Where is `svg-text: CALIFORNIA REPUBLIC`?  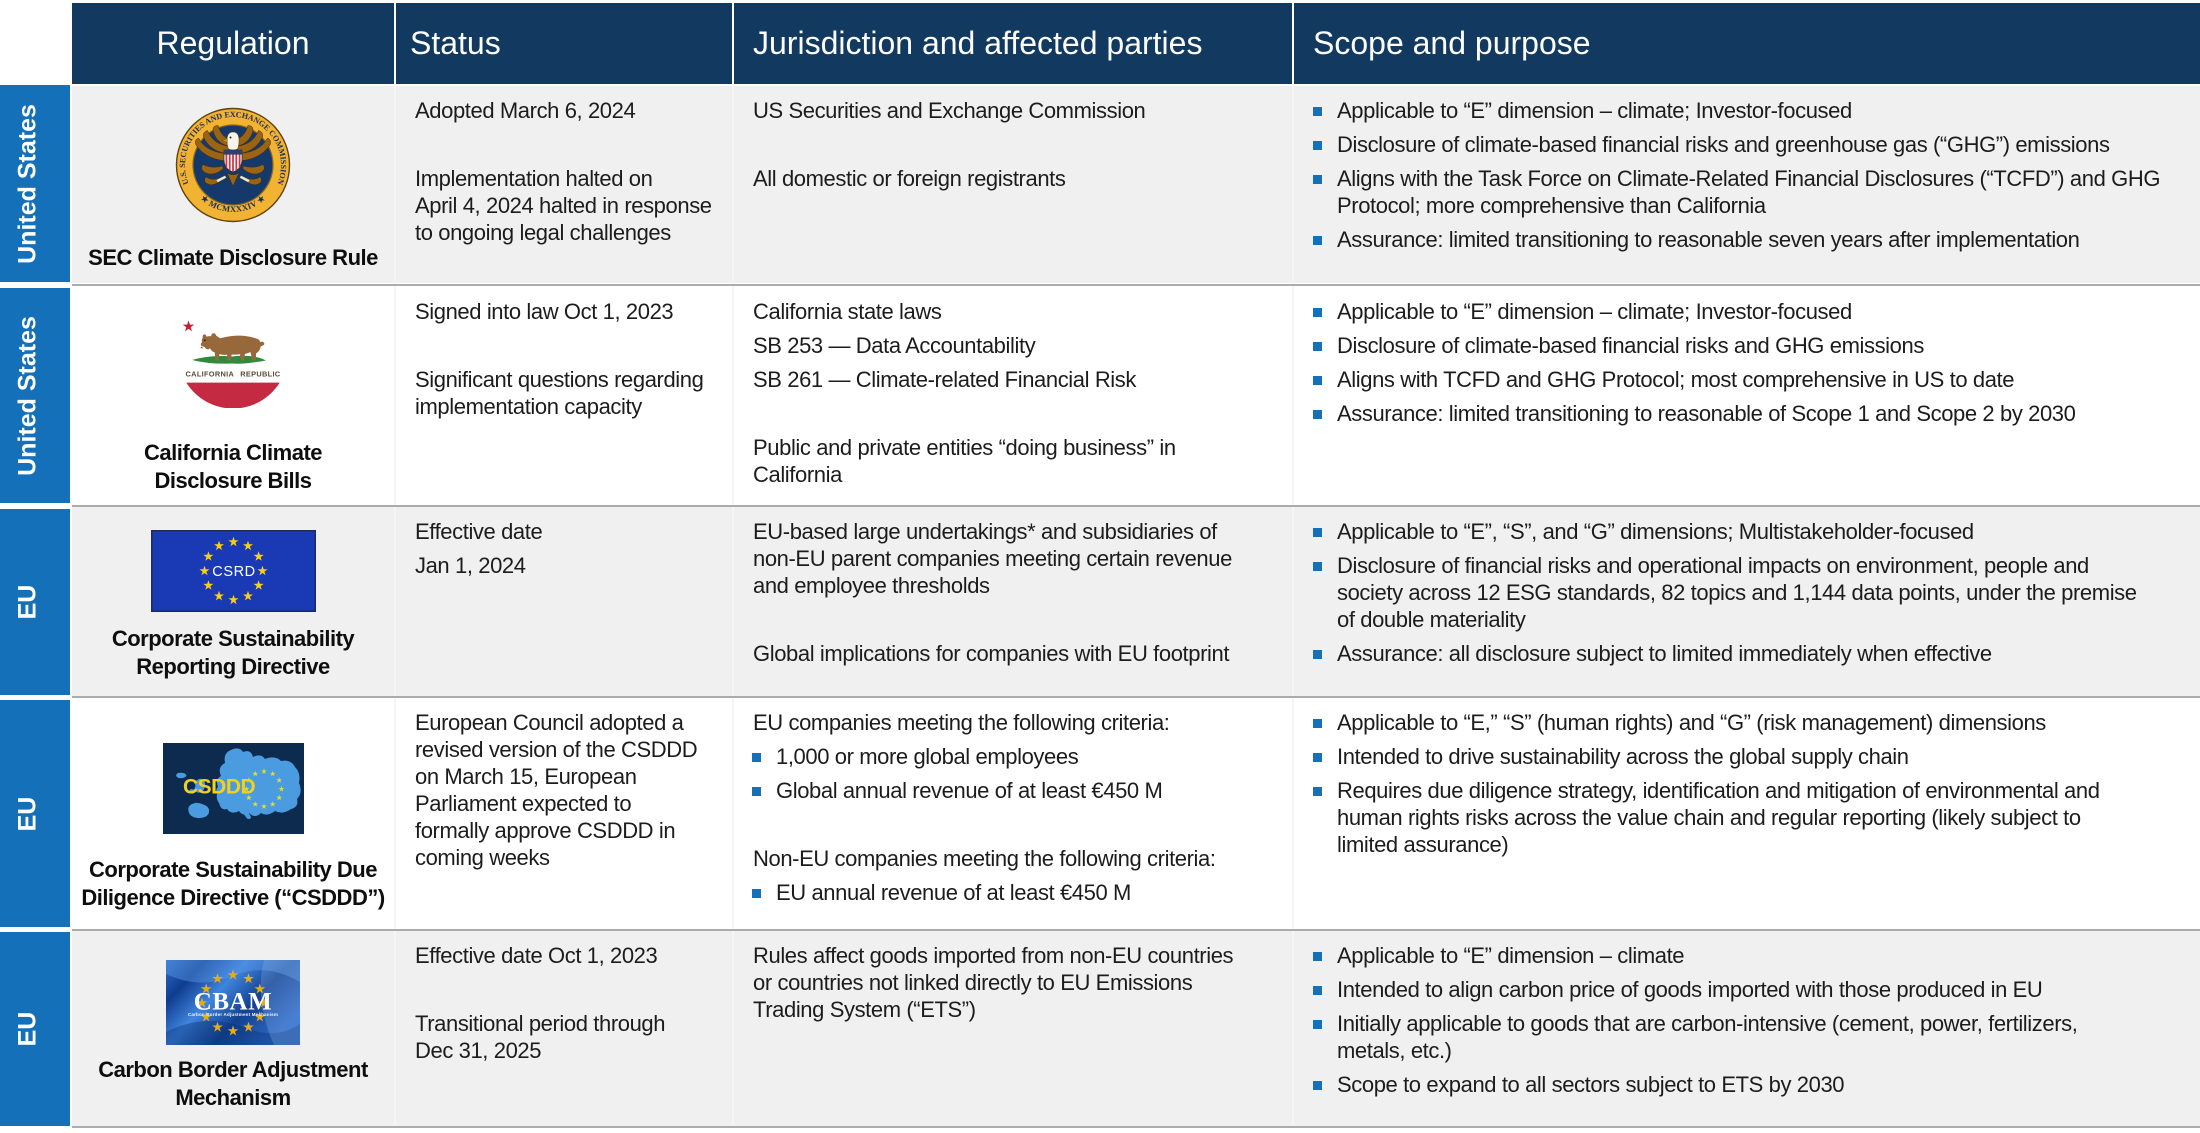 svg-text: CALIFORNIA REPUBLIC is located at coordinates (233, 374).